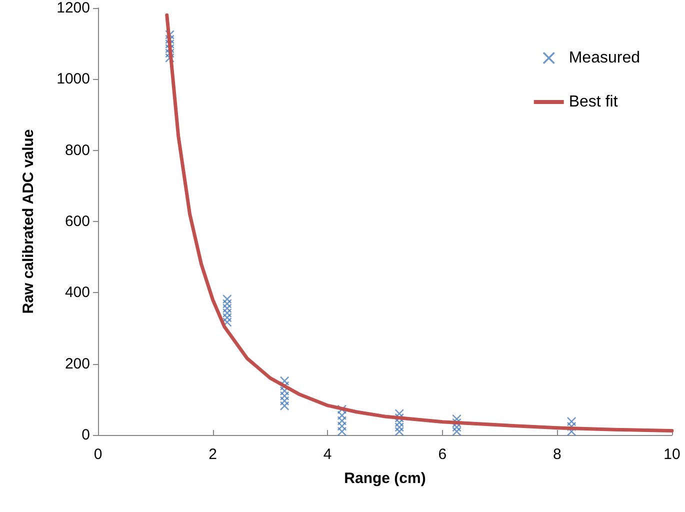 The width and height of the screenshot is (685, 512). Describe the element at coordinates (672, 454) in the screenshot. I see `x-tick-label: 10` at that location.